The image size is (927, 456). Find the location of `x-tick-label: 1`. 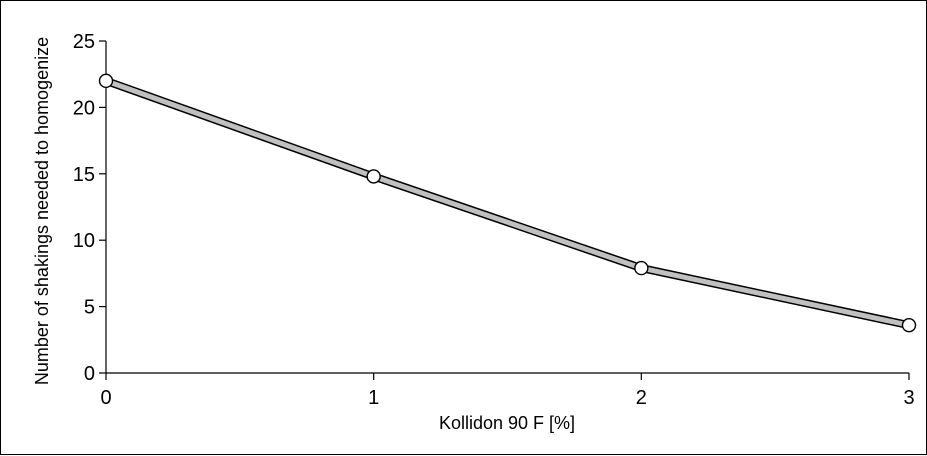

x-tick-label: 1 is located at coordinates (373, 398).